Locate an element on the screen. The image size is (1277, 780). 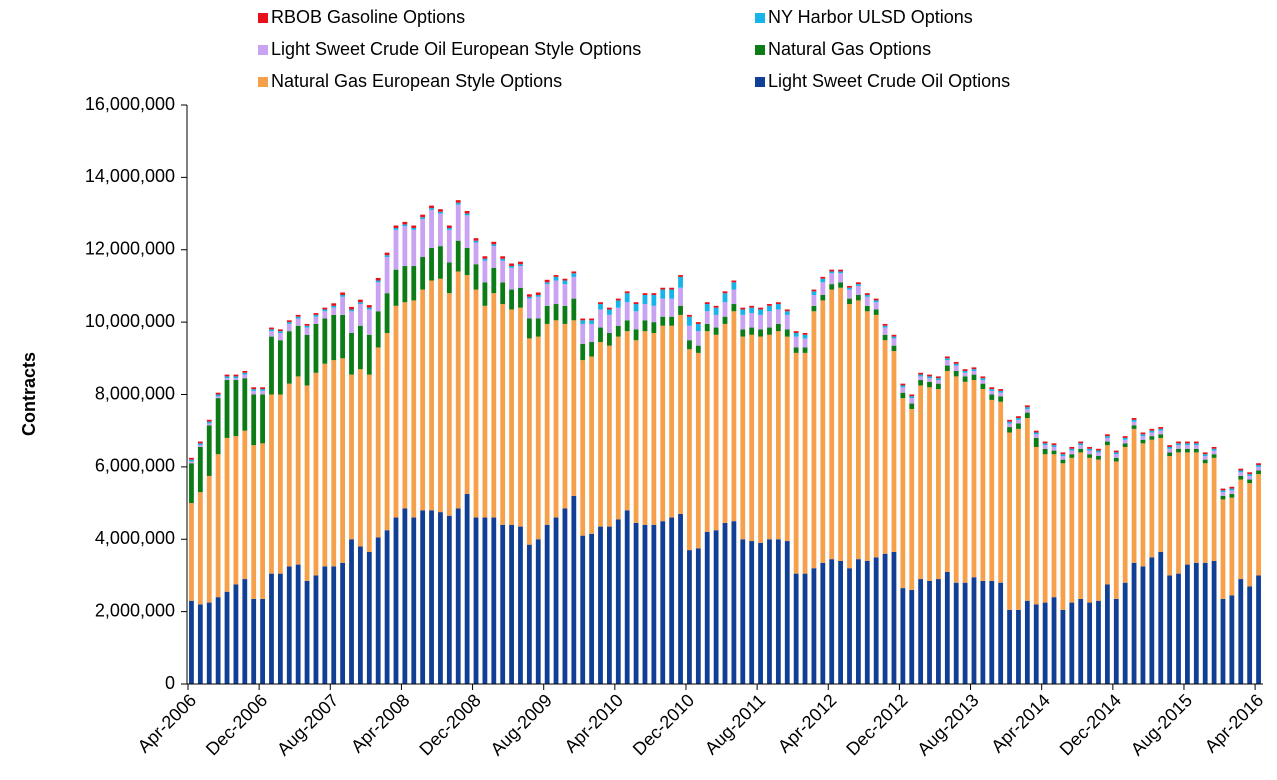
x-tick-label: Dec-2014 is located at coordinates (1090, 724).